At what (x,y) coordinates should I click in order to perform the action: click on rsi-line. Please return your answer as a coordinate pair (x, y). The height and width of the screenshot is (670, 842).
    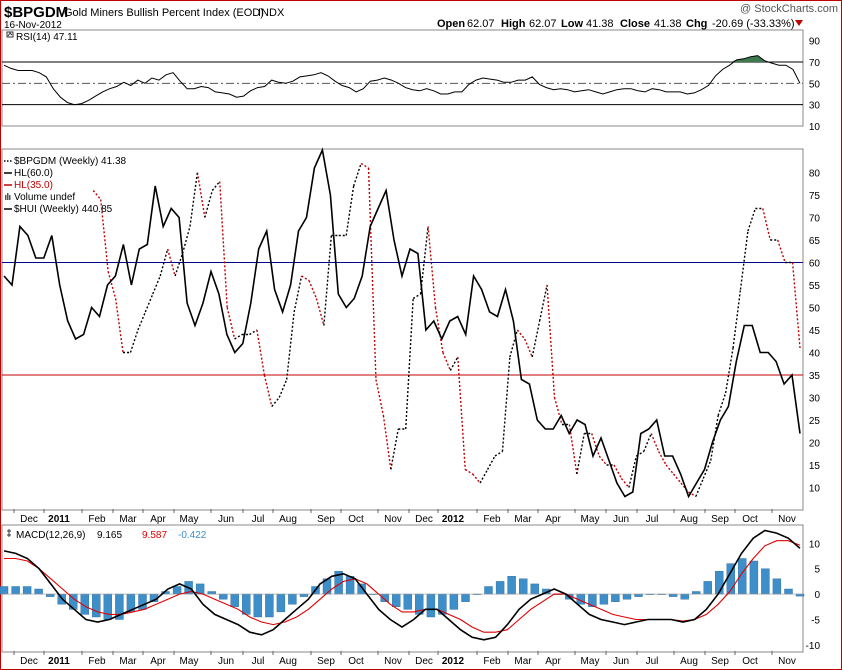
    Looking at the image, I should click on (402, 80).